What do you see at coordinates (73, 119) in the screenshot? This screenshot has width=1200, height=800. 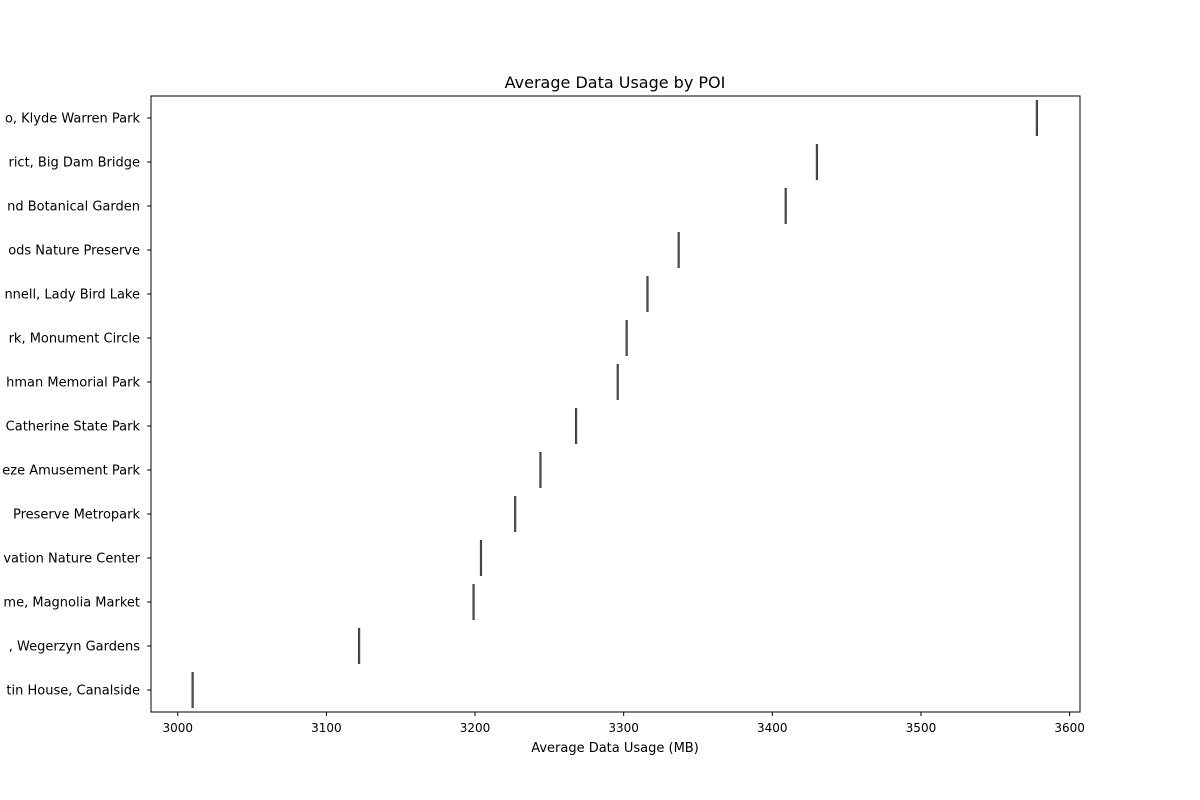 I see `y-tick-label: o, Klyde Warren Park` at bounding box center [73, 119].